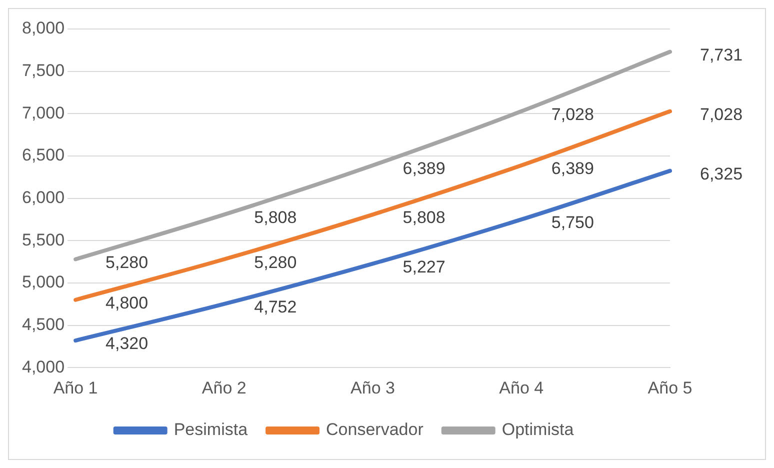 Image resolution: width=774 pixels, height=468 pixels. Describe the element at coordinates (43, 197) in the screenshot. I see `y-tick-label: 6,000` at that location.